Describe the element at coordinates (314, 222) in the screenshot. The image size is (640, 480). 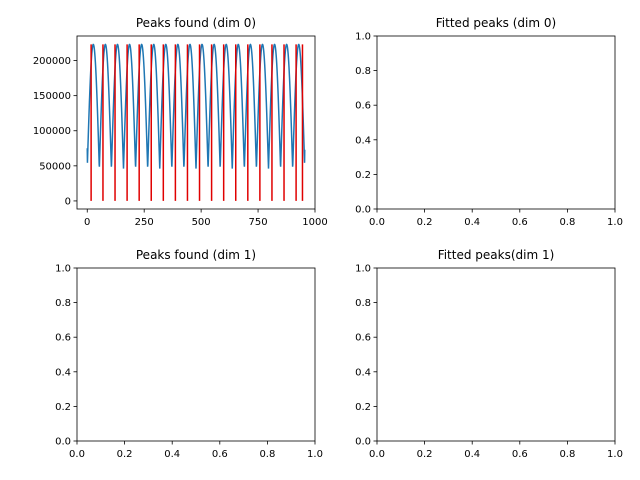
I see `x-tick-label: 1000` at that location.